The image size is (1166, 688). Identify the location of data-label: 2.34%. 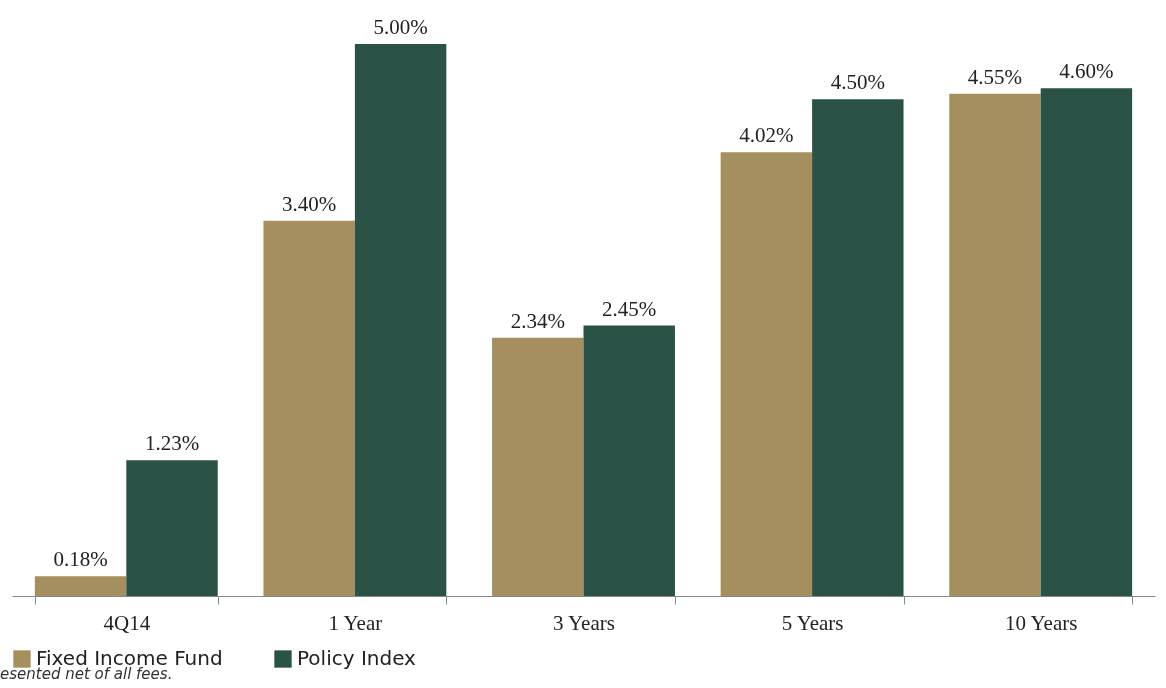
(537, 320).